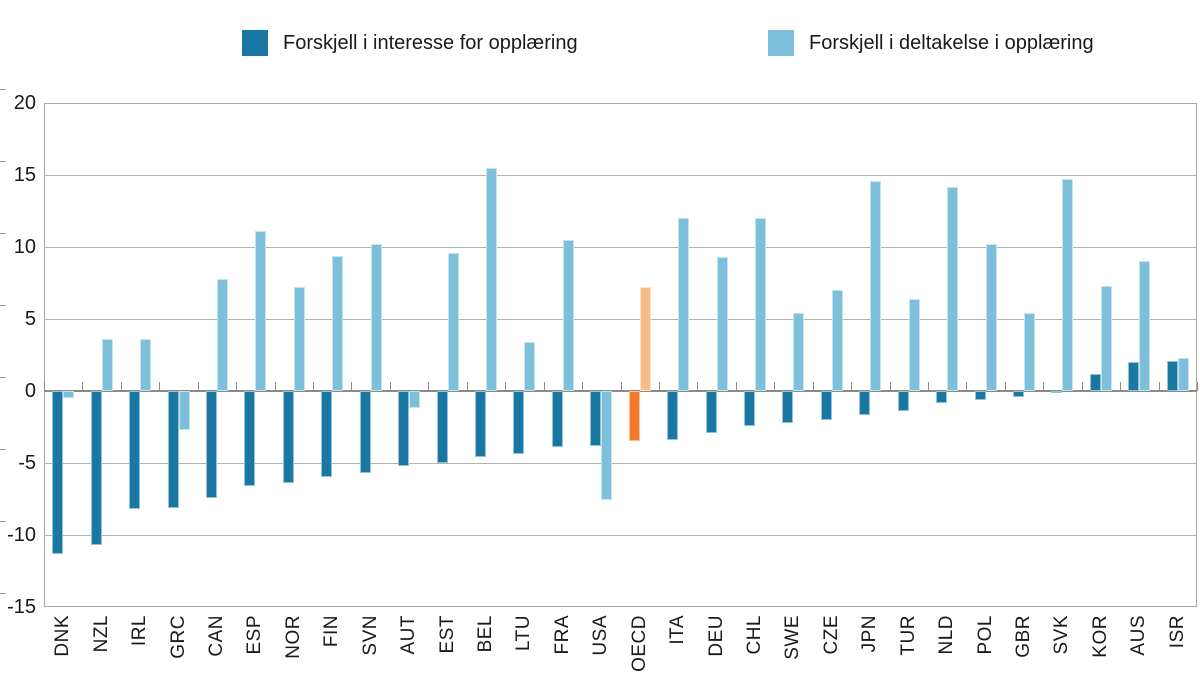 The width and height of the screenshot is (1200, 692). What do you see at coordinates (480, 424) in the screenshot?
I see `bar-BEL-interesse` at bounding box center [480, 424].